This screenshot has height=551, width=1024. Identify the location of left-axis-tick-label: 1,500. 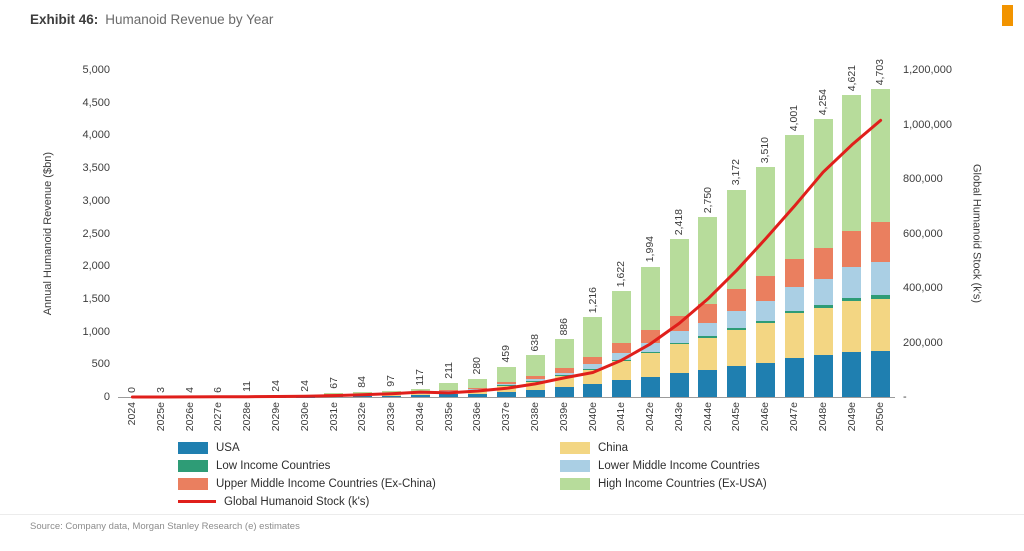
(96, 298).